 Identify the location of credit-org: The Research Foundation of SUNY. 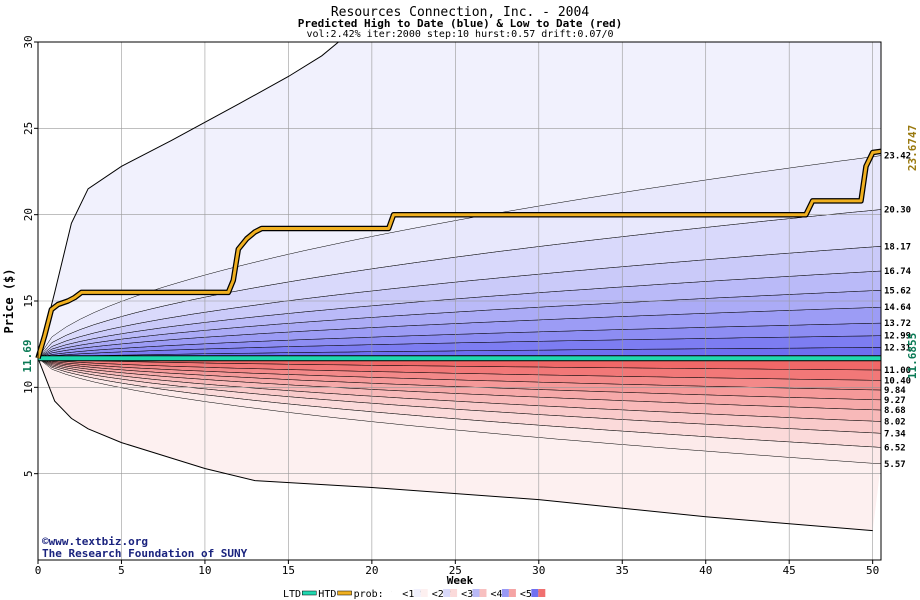
(145, 553).